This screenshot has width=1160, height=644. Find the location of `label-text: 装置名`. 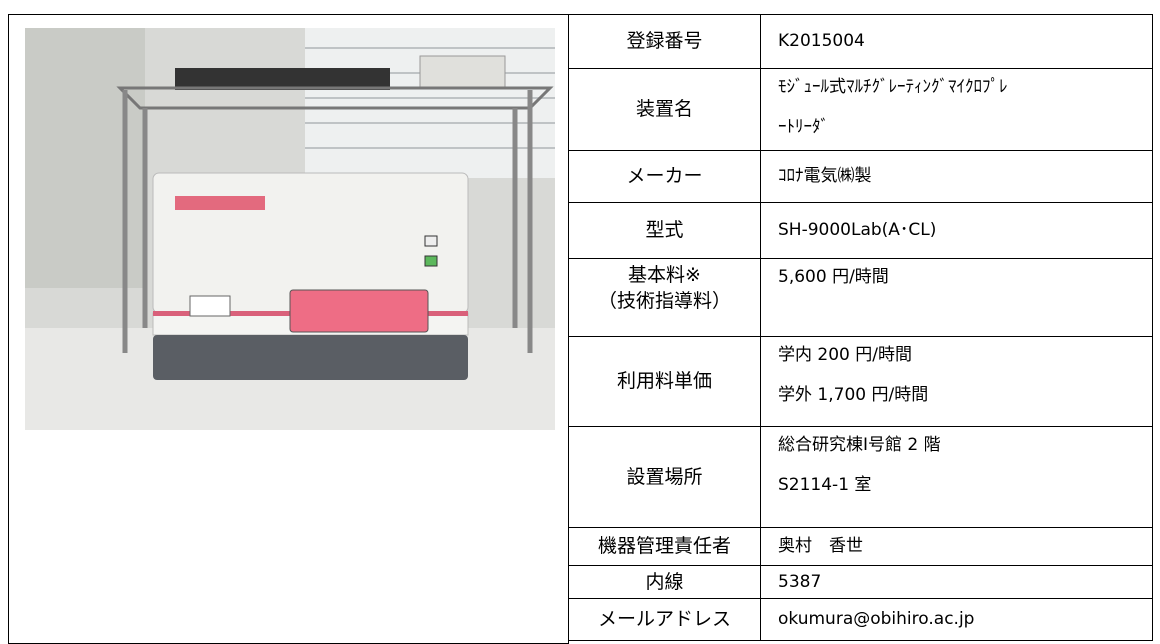

label-text: 装置名 is located at coordinates (664, 109).